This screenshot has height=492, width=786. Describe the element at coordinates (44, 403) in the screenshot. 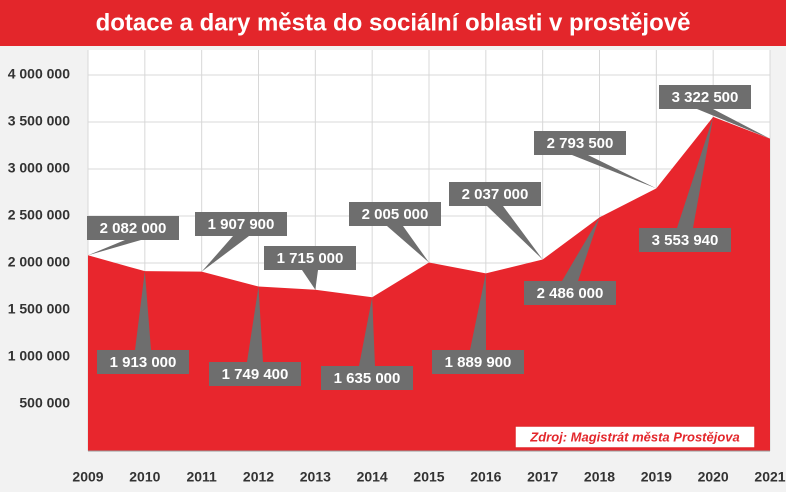

I see `y-tick-label: 500 000` at that location.